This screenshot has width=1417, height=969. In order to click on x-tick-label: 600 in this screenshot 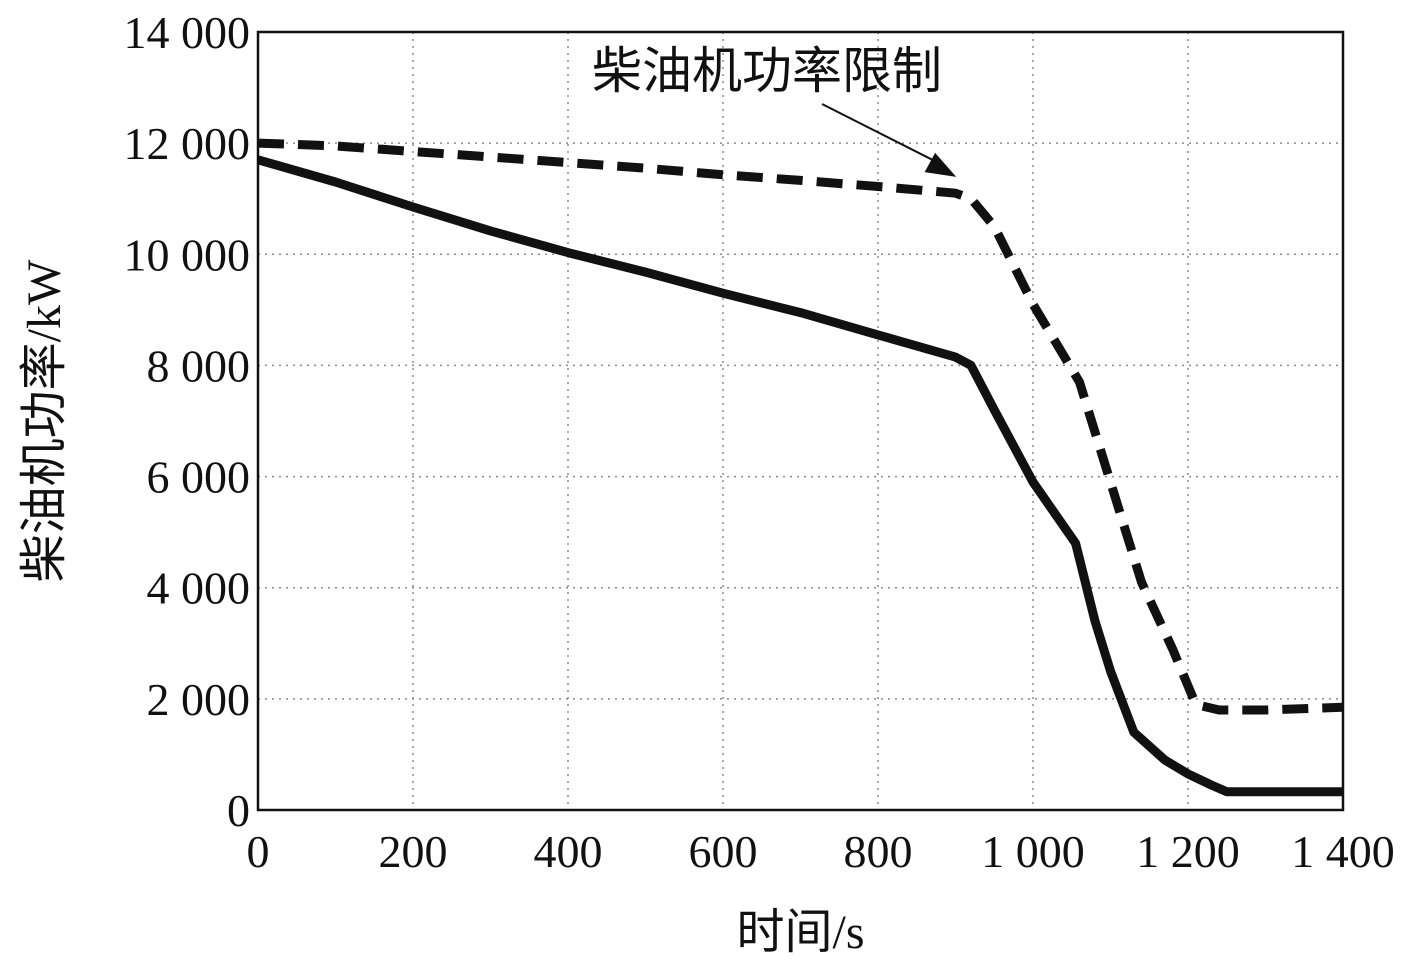, I will do `click(723, 851)`.